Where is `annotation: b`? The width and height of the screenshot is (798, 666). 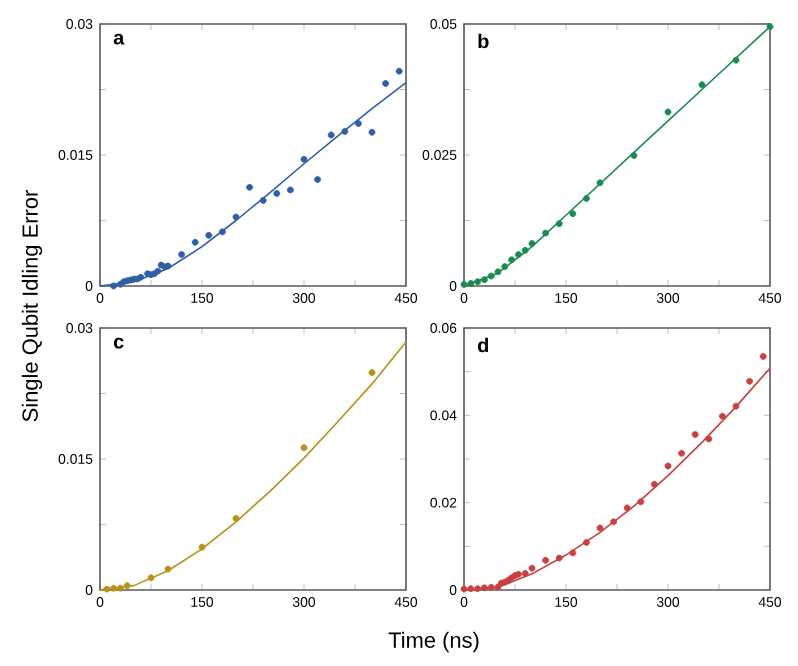
annotation: b is located at coordinates (483, 41).